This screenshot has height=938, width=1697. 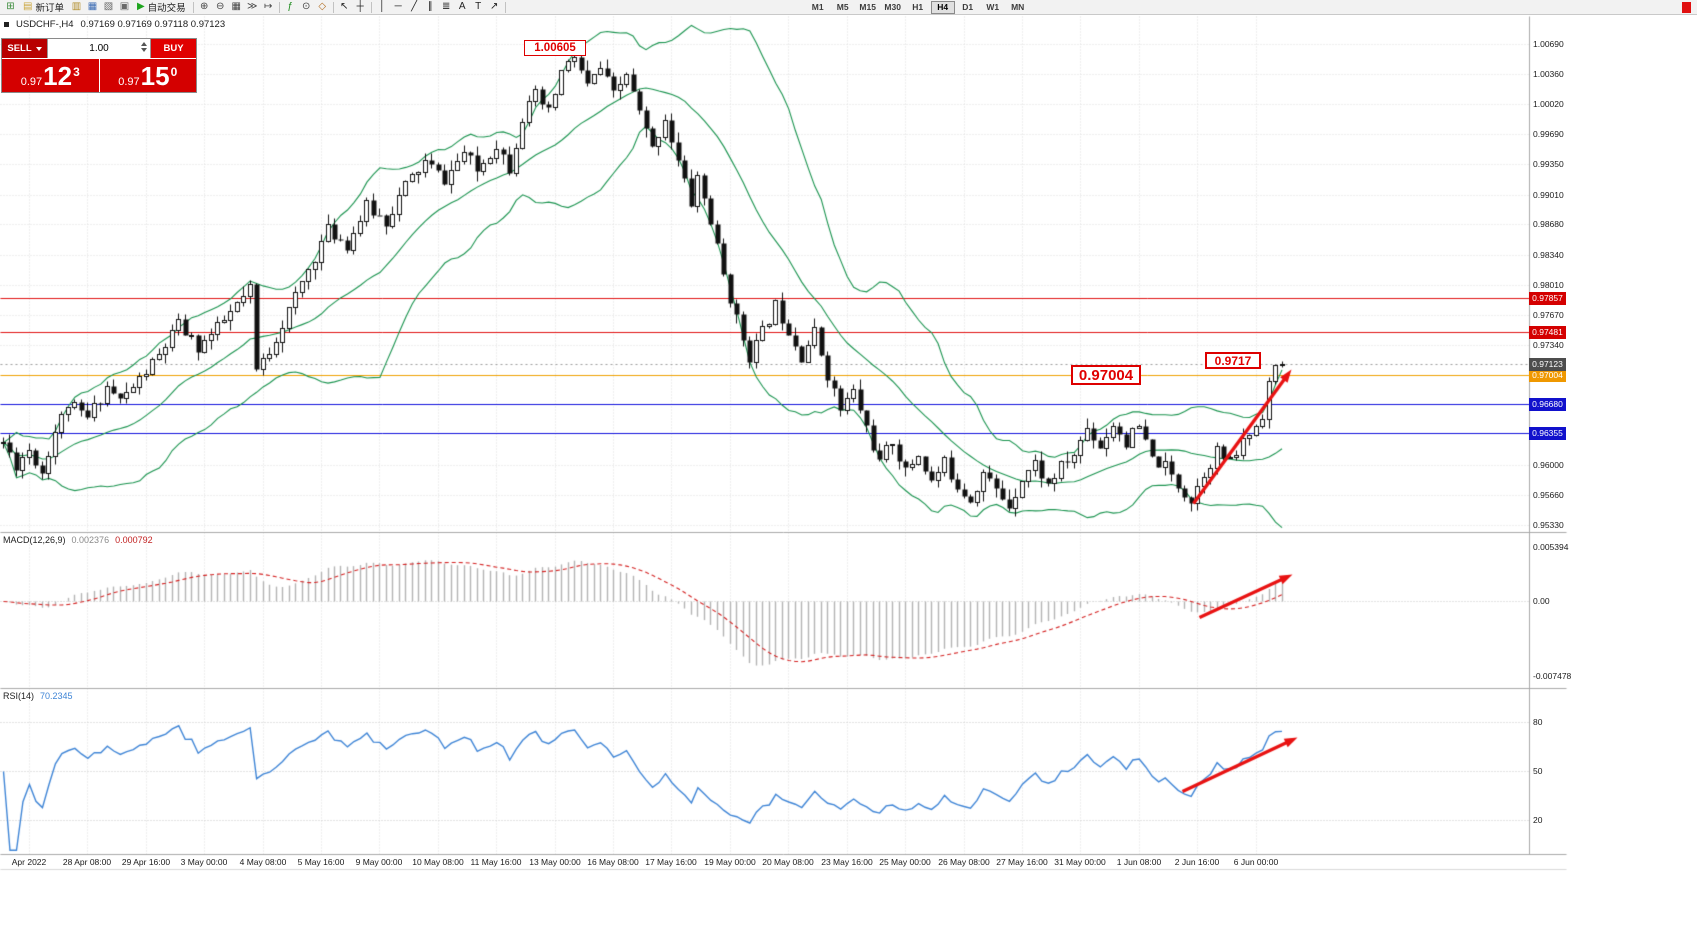 I want to click on buy-button: BUY, so click(x=173, y=48).